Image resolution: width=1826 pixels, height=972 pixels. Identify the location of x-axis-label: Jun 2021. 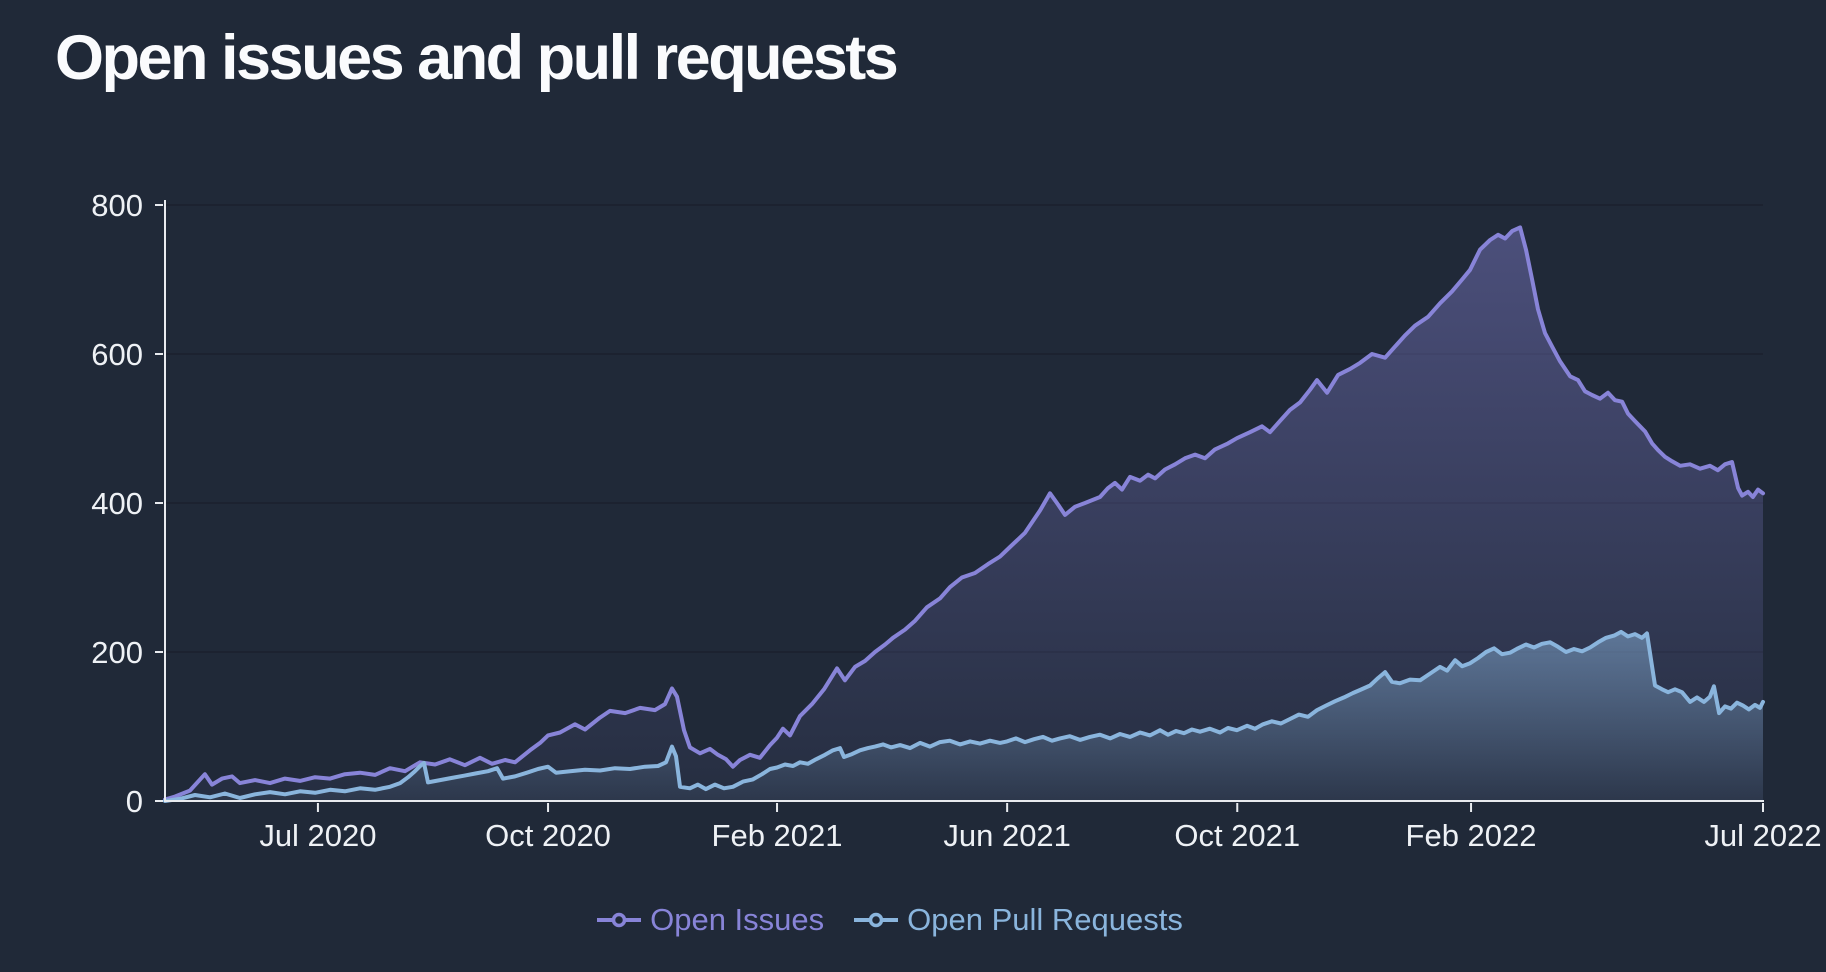
(1007, 835).